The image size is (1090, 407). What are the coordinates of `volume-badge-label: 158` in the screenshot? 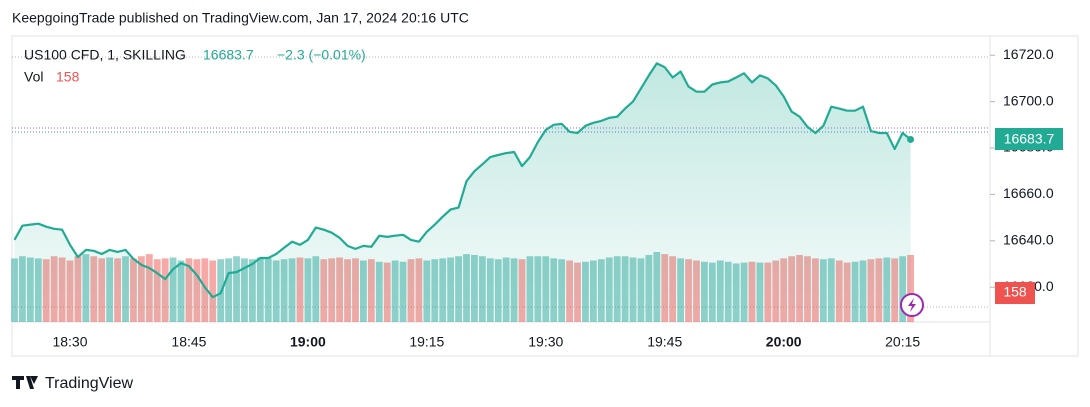 It's located at (1015, 292).